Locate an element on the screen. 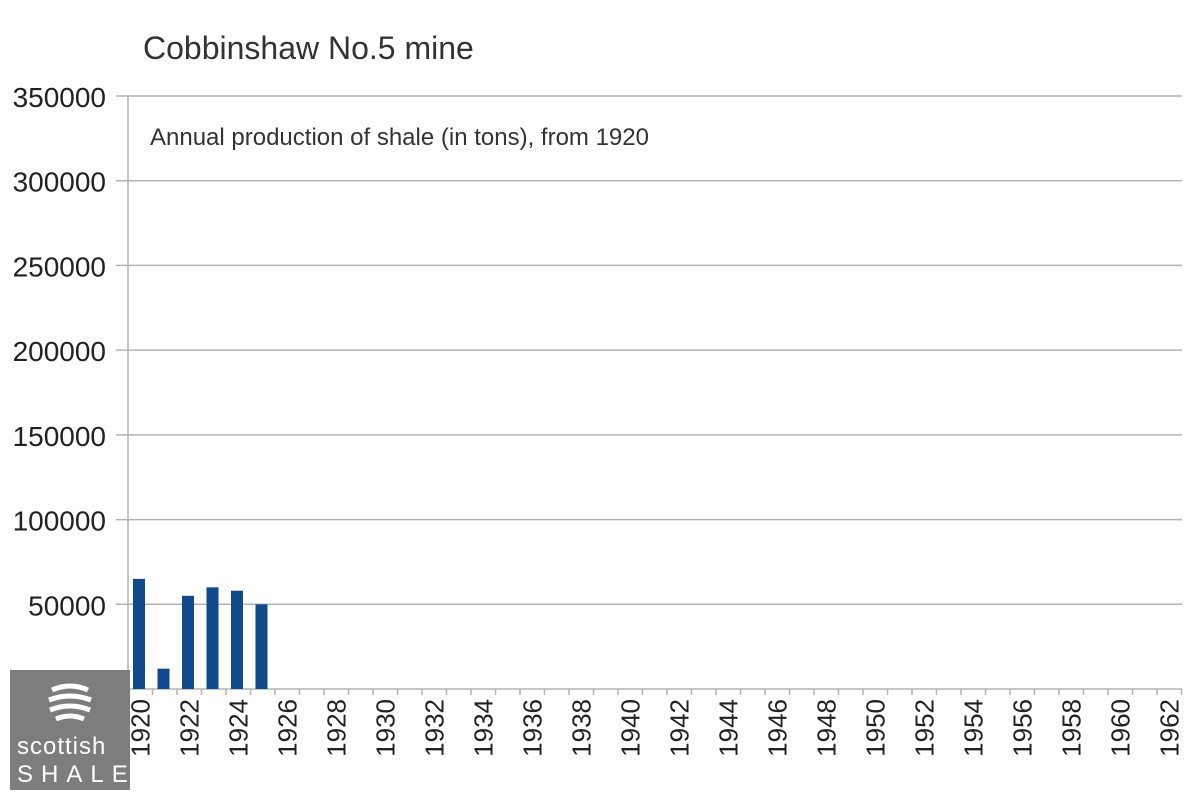 This screenshot has width=1200, height=800. x-tick-label: 1930 is located at coordinates (385, 728).